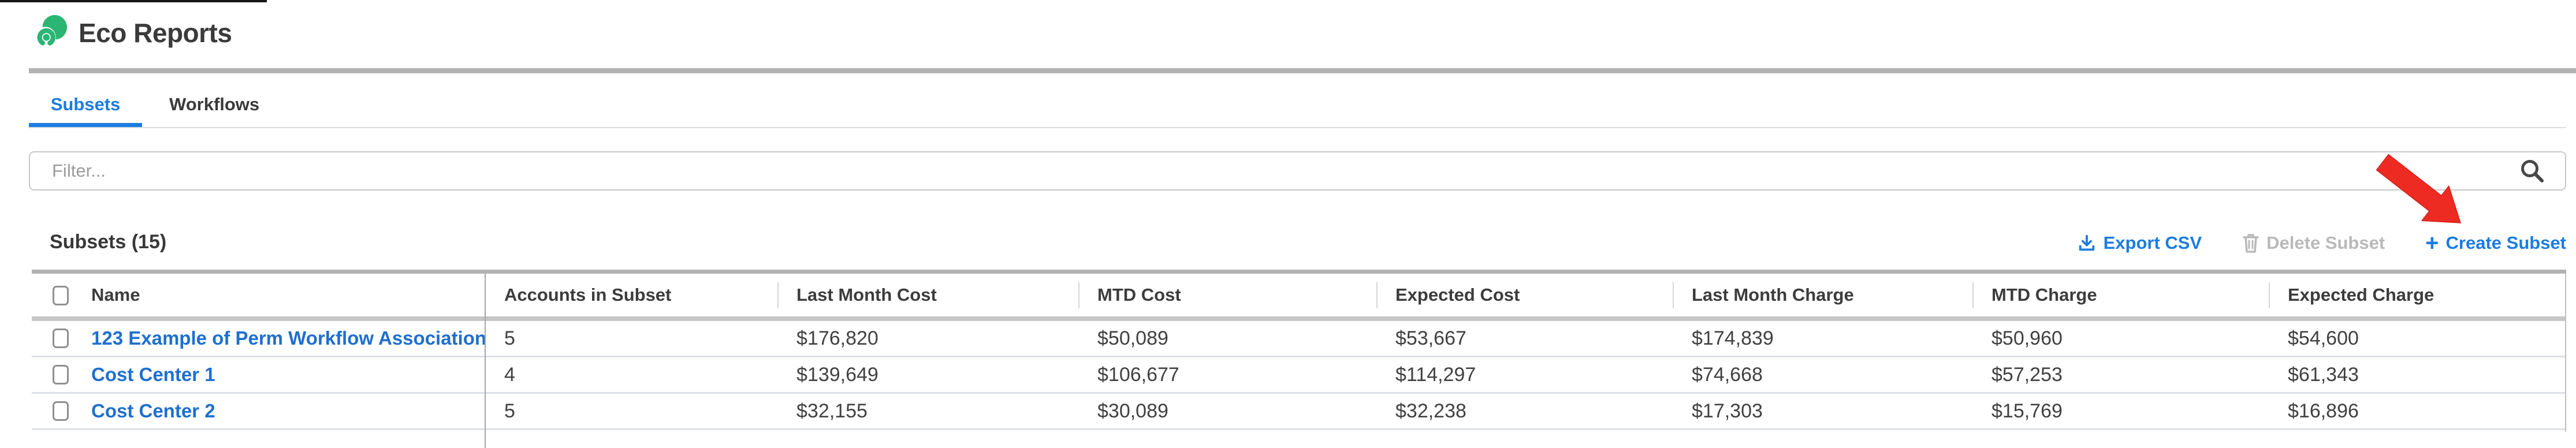  I want to click on subset-name-link: 123 Example of Perm Workflow Association, so click(288, 338).